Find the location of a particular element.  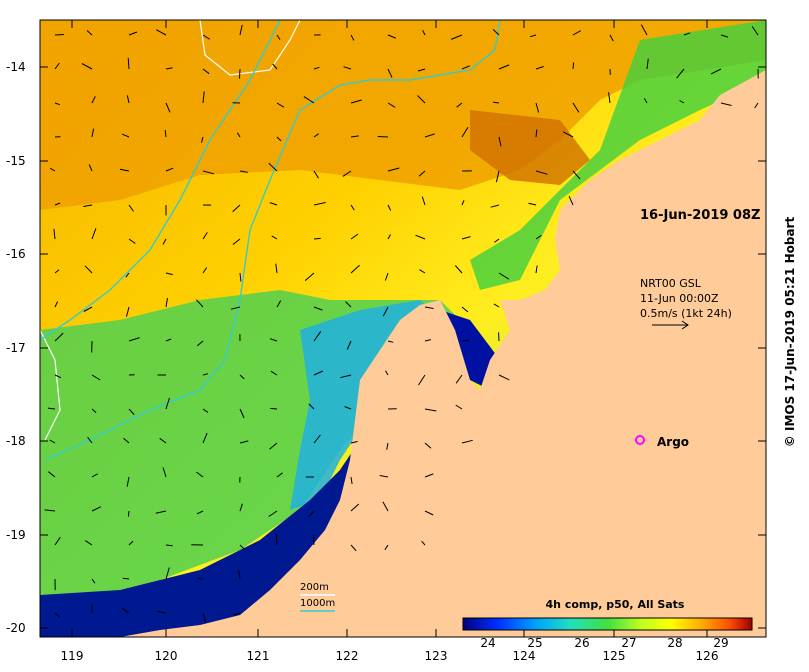

colorbar-tick: 27 is located at coordinates (629, 643).